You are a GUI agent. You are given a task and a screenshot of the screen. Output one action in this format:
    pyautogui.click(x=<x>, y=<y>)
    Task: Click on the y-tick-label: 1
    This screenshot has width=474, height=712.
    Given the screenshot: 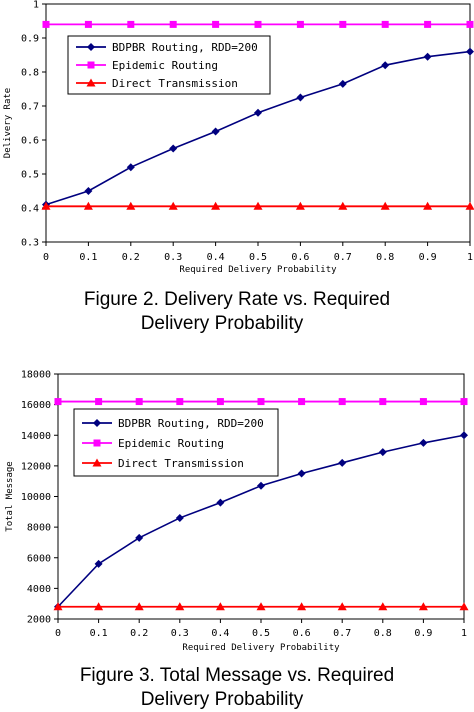 What is the action you would take?
    pyautogui.click(x=36, y=5)
    